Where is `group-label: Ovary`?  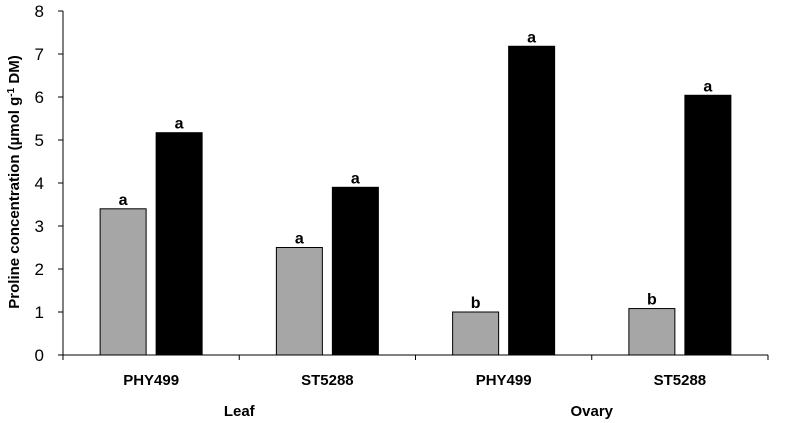
group-label: Ovary is located at coordinates (591, 411).